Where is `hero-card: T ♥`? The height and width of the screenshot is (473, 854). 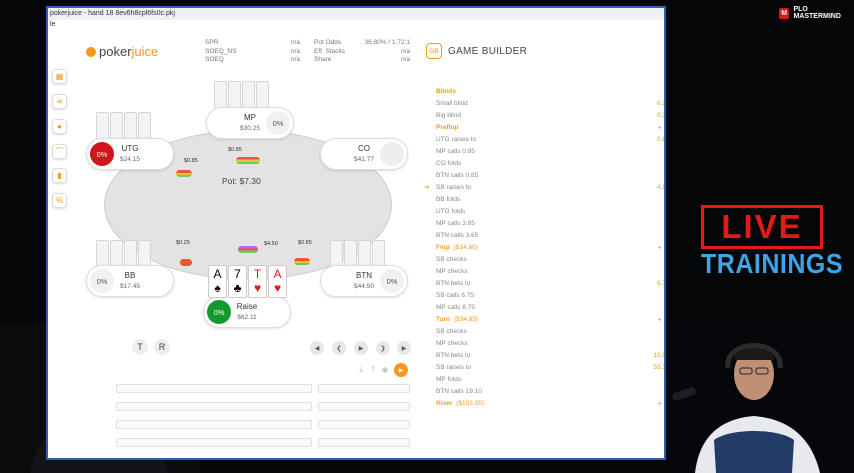
hero-card: T ♥ is located at coordinates (257, 281).